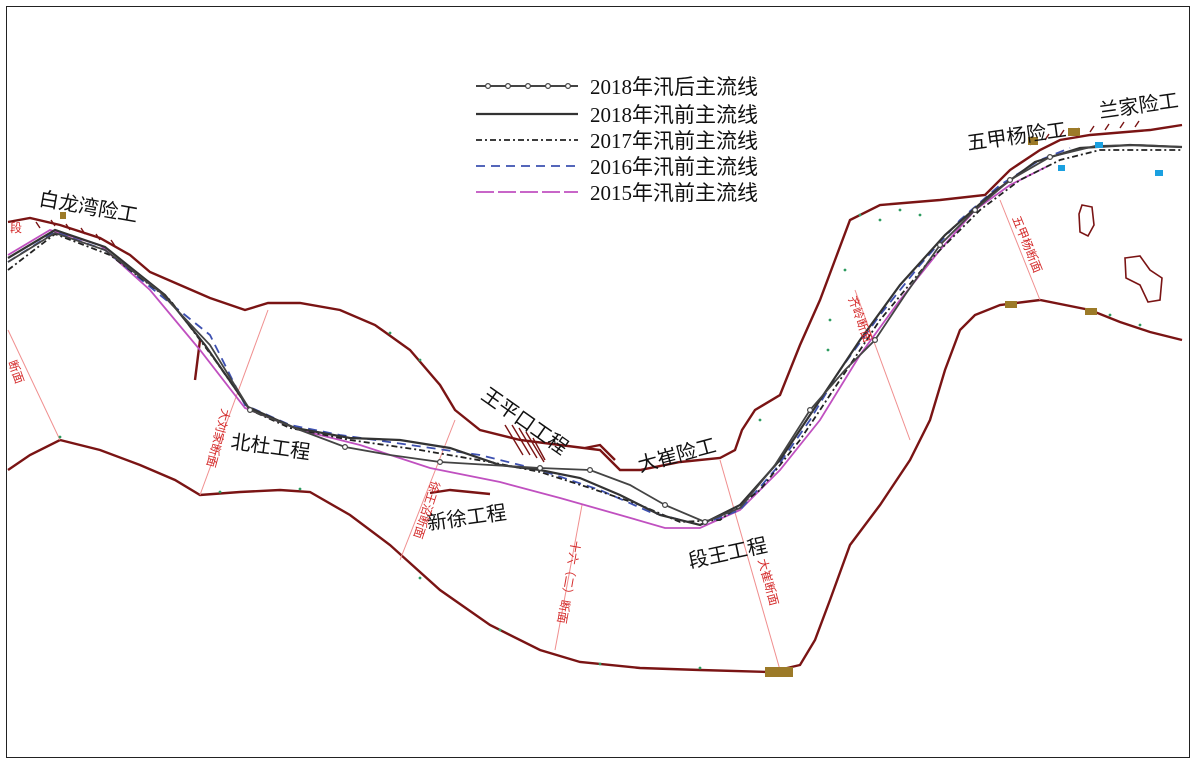 Image resolution: width=1196 pixels, height=764 pixels. Describe the element at coordinates (75, 233) in the screenshot. I see `bailongwan-spurs` at that location.